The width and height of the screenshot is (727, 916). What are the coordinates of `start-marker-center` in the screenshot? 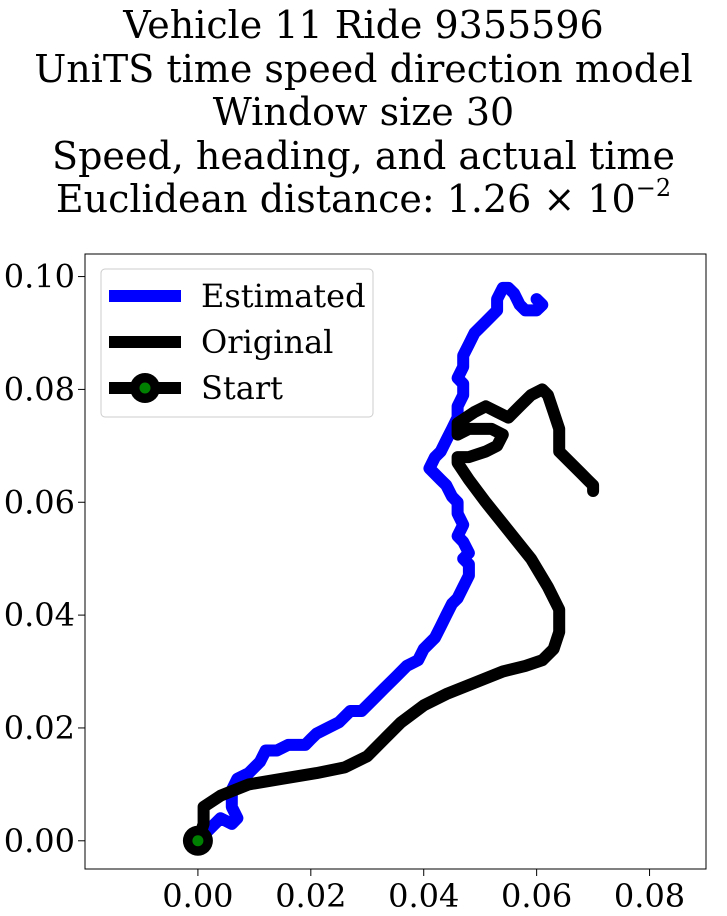 It's located at (198, 841).